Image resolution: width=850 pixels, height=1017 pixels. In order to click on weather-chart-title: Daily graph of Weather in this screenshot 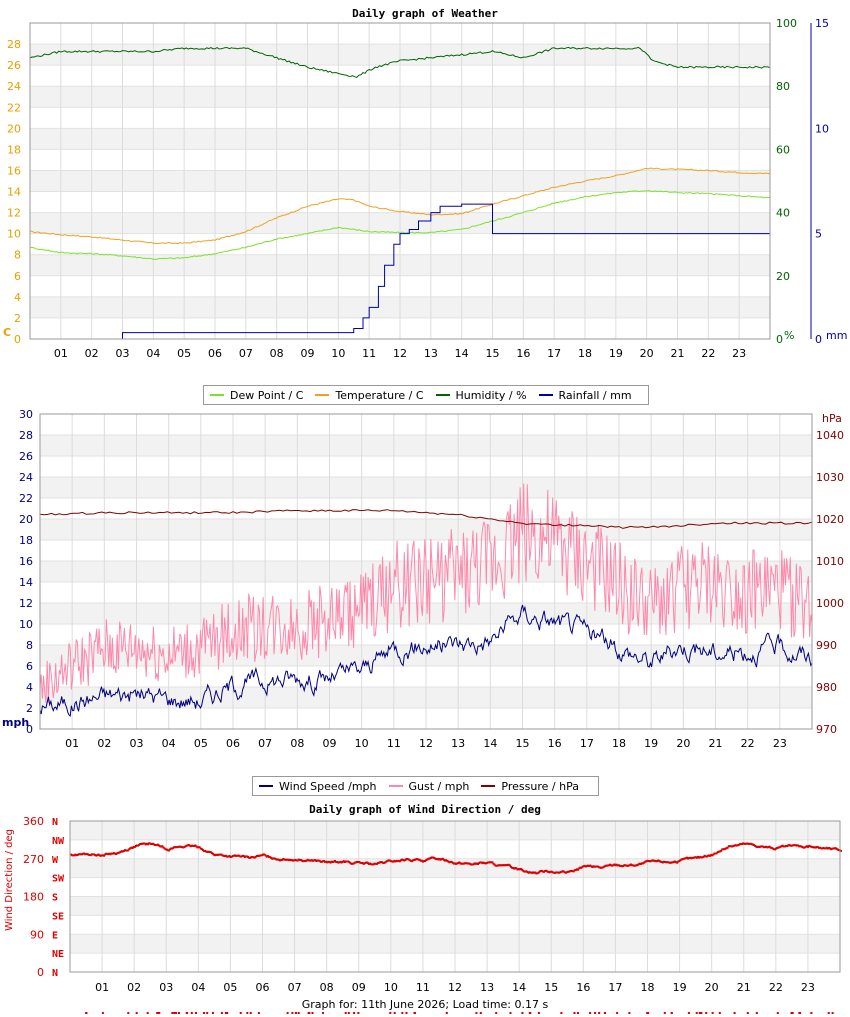, I will do `click(425, 13)`.